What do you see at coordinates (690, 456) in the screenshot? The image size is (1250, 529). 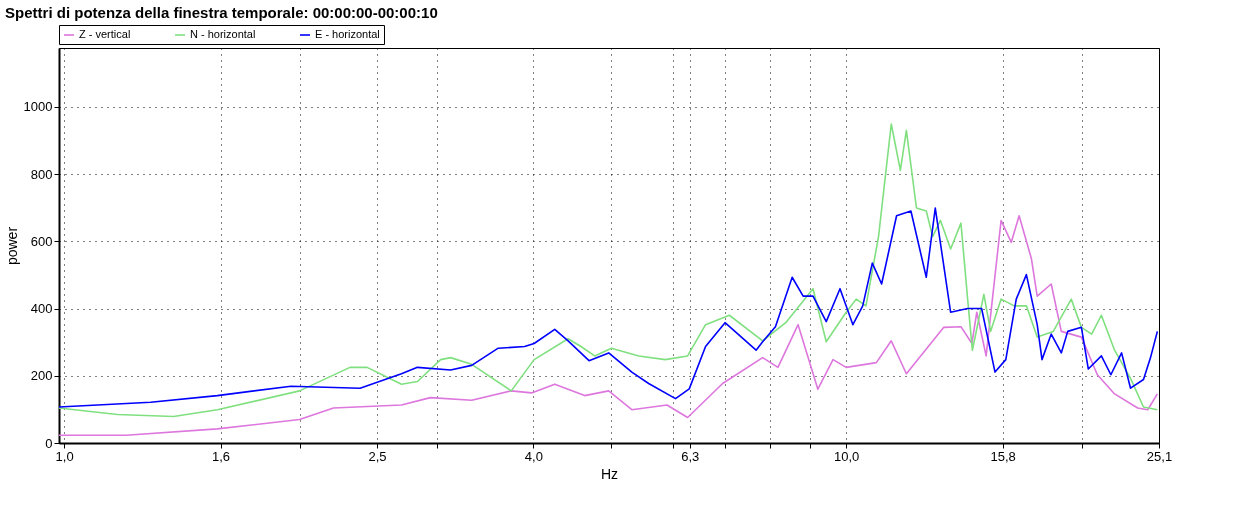 I see `x-tick-label: 6,3` at bounding box center [690, 456].